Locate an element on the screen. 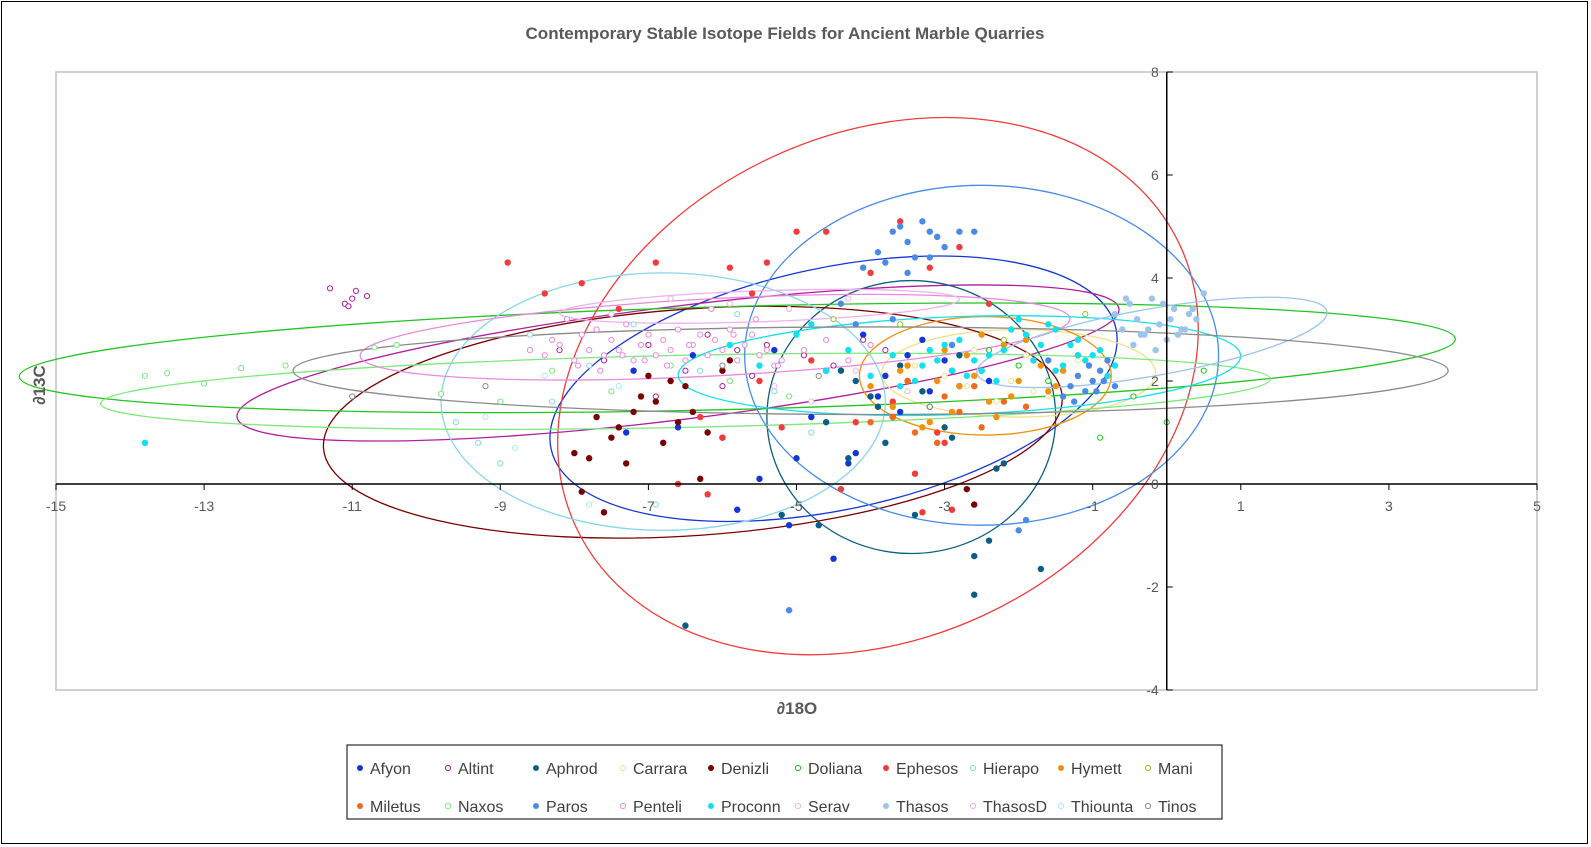 Image resolution: width=1591 pixels, height=847 pixels. series-penteli is located at coordinates (700, 339).